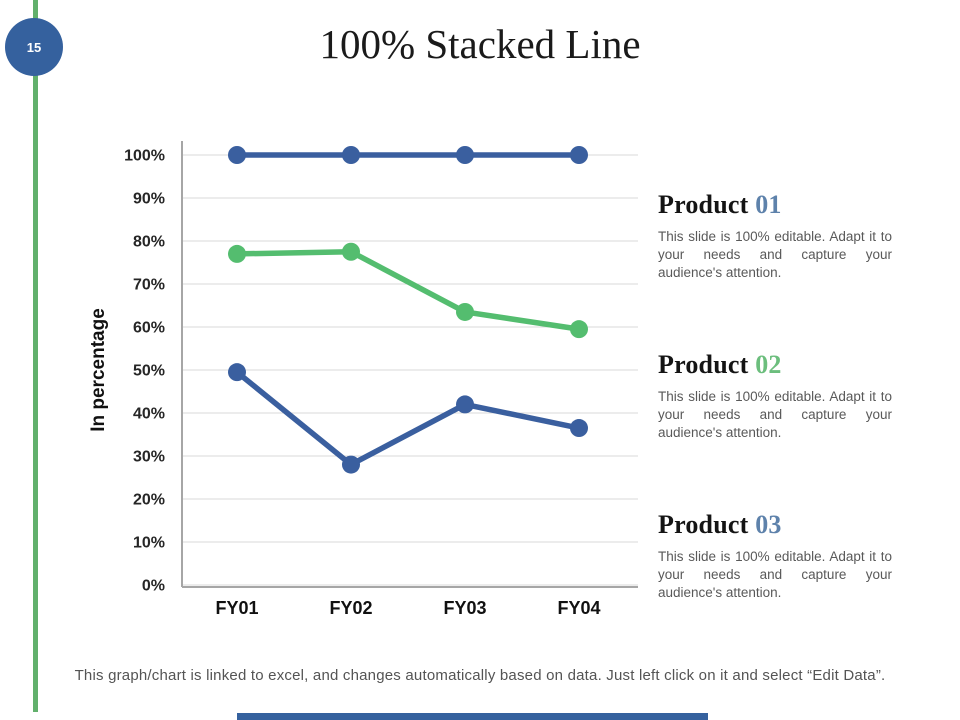 The height and width of the screenshot is (720, 960). What do you see at coordinates (703, 524) in the screenshot?
I see `product-03-name: Product` at bounding box center [703, 524].